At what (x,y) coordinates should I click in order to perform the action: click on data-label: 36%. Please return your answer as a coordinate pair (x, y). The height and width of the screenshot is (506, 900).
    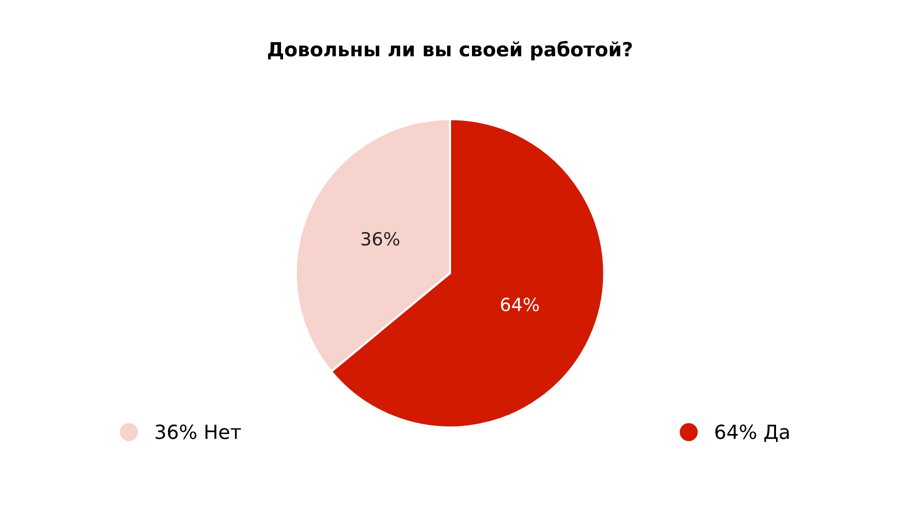
    Looking at the image, I should click on (381, 239).